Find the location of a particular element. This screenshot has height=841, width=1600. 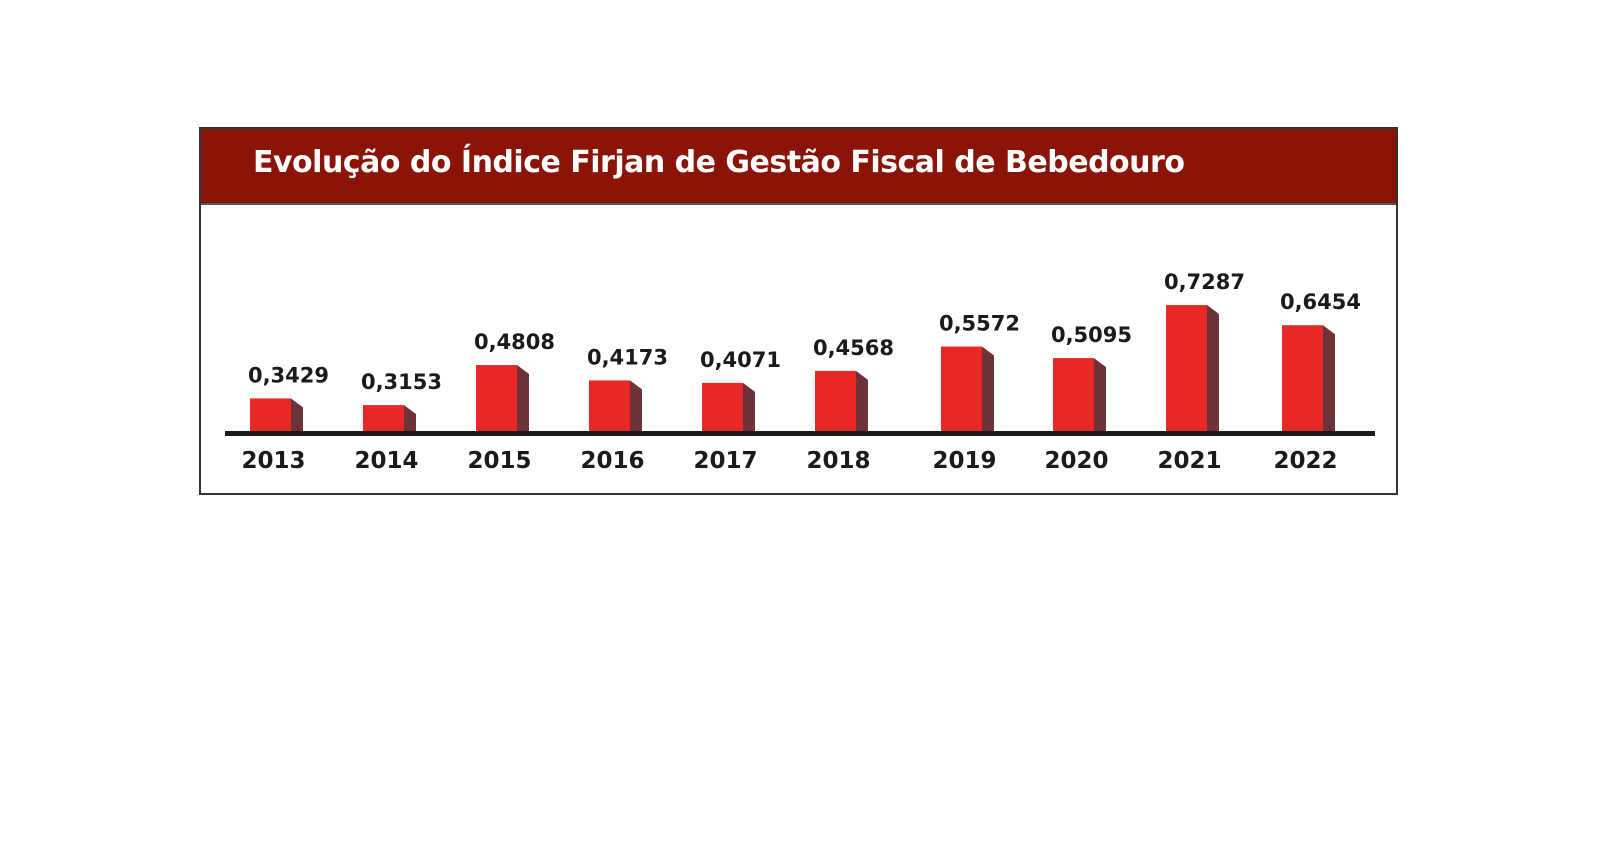

x-tick-label: 2013 is located at coordinates (273, 461).